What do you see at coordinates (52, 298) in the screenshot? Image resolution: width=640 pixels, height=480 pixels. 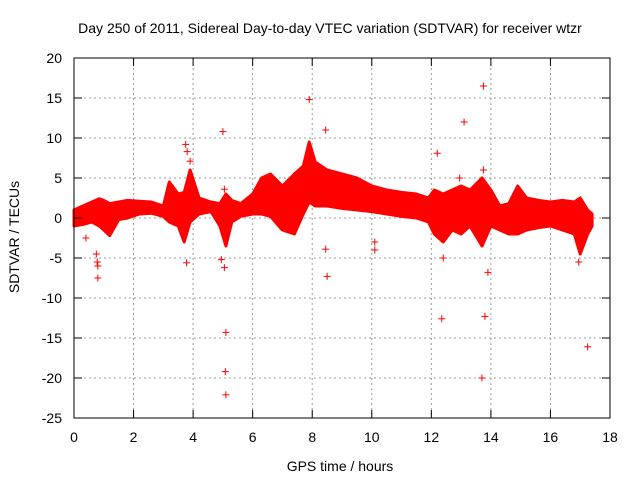 I see `y-tick-label: -10` at bounding box center [52, 298].